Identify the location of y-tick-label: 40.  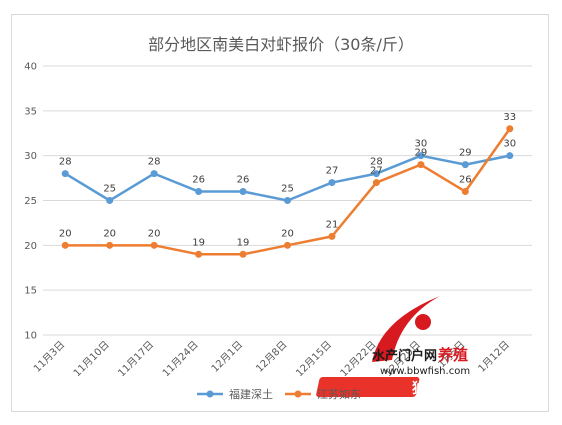
(30, 67).